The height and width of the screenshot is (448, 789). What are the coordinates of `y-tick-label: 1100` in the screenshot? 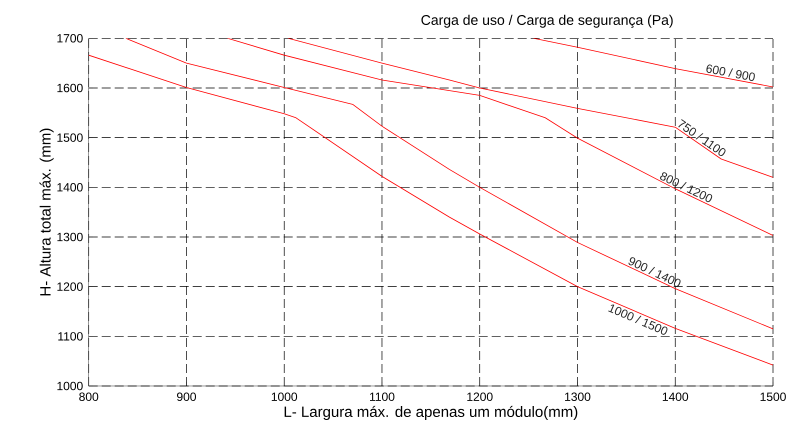 It's located at (70, 336).